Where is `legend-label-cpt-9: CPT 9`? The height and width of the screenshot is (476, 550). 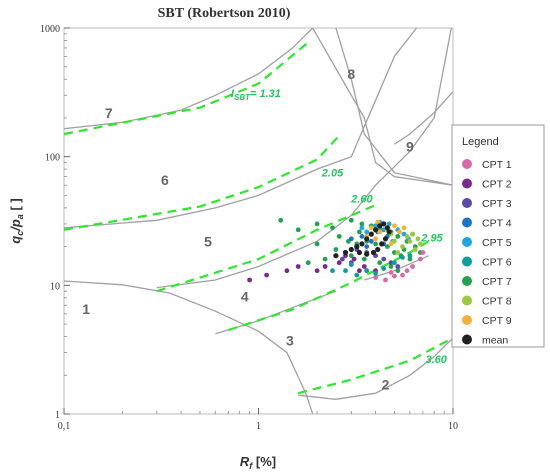 legend-label-cpt-9: CPT 9 is located at coordinates (497, 321).